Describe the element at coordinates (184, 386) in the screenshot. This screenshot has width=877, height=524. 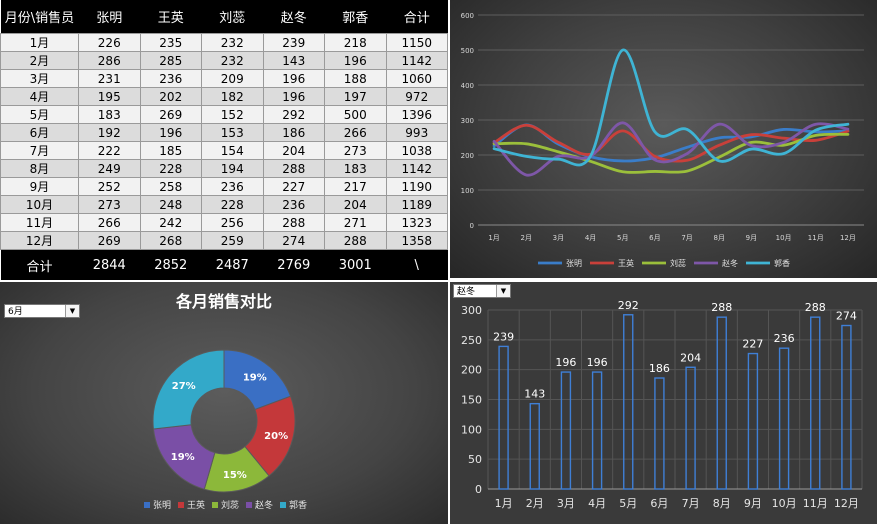
I see `slice-percent-label: 27%` at that location.